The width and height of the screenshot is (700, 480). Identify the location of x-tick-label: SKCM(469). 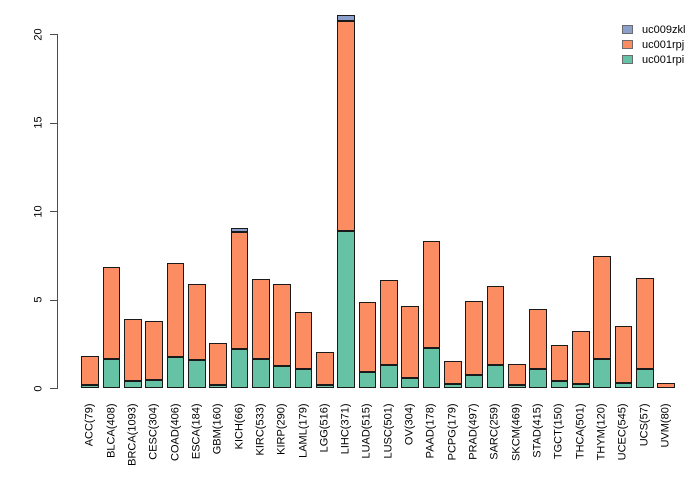
(516, 432).